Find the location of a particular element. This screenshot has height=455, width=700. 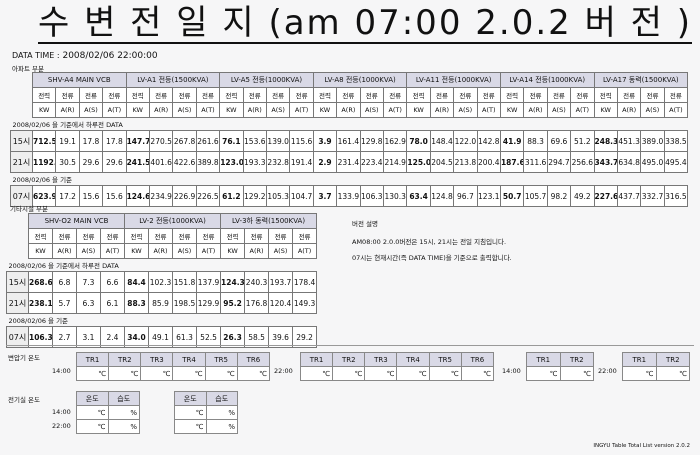

value-cell: 98.2 is located at coordinates (559, 196).